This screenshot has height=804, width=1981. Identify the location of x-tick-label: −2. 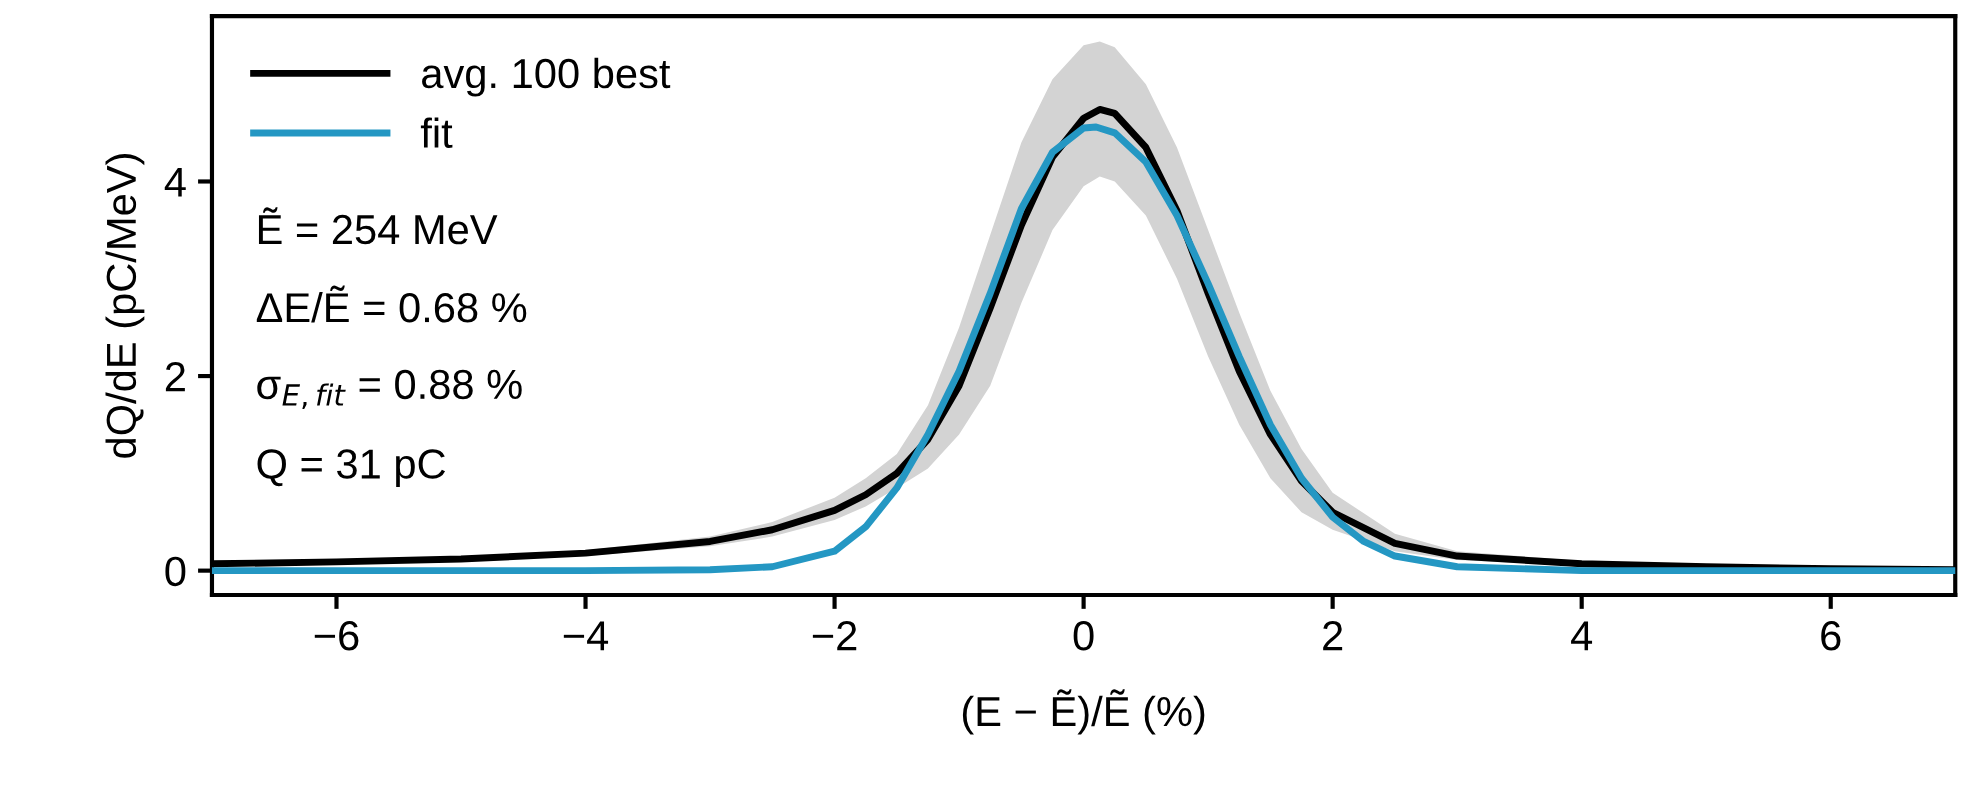
(834, 636).